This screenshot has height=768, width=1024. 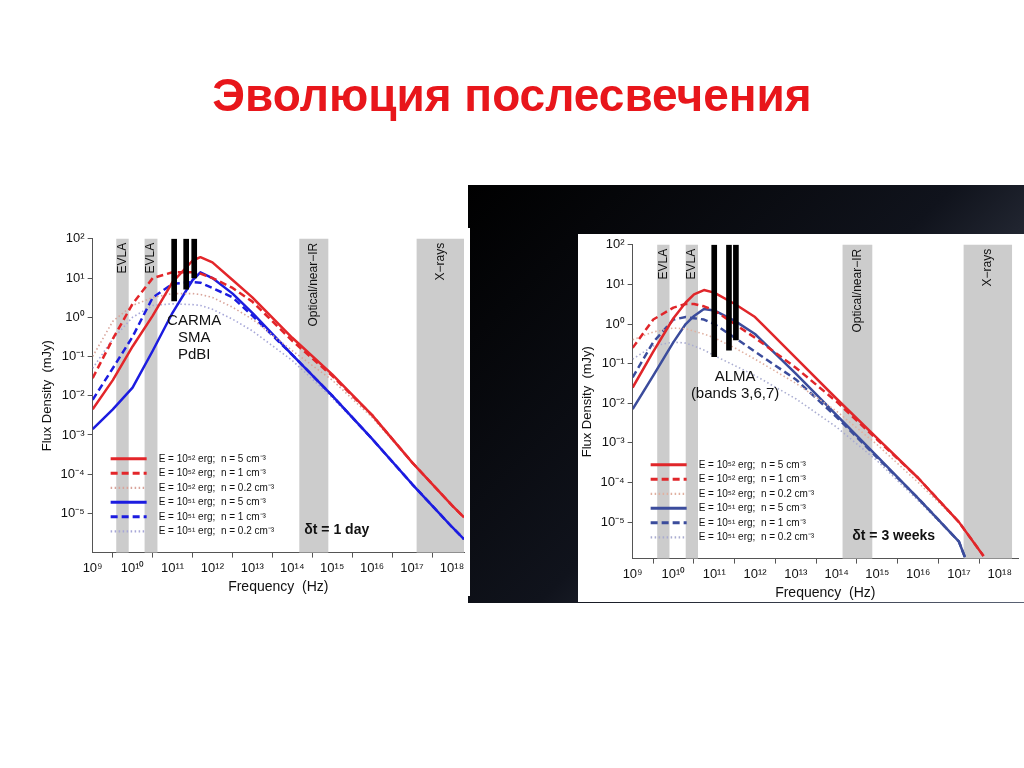 What do you see at coordinates (337, 529) in the screenshot?
I see `annotation: δt = 1 day` at bounding box center [337, 529].